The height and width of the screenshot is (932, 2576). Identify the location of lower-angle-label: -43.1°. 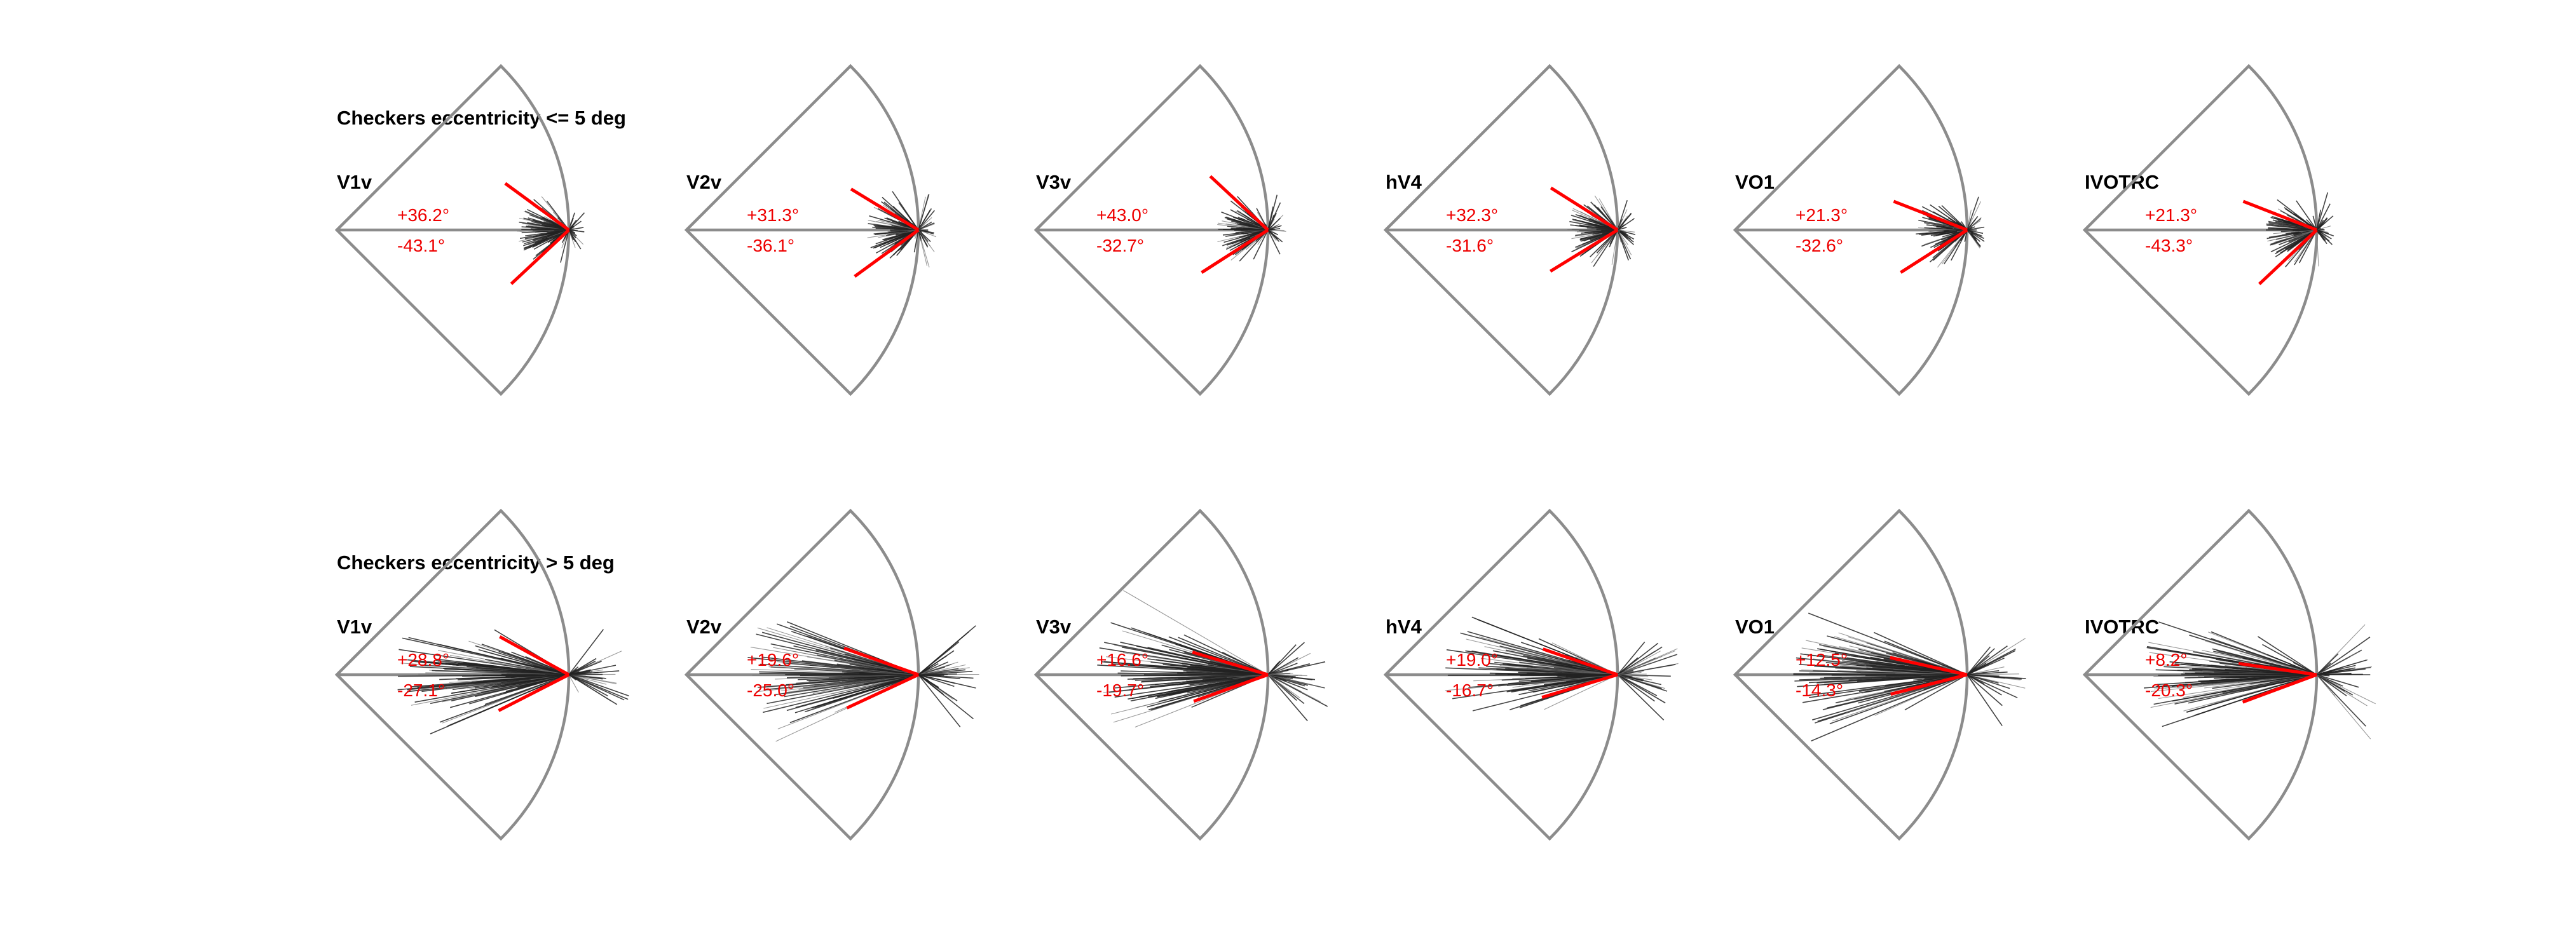
(421, 245).